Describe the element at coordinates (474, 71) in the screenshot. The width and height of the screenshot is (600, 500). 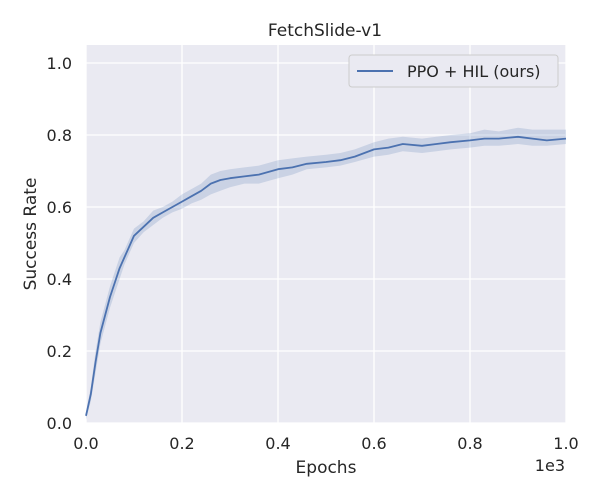
I see `legend-label: PPO + HIL (ours)` at that location.